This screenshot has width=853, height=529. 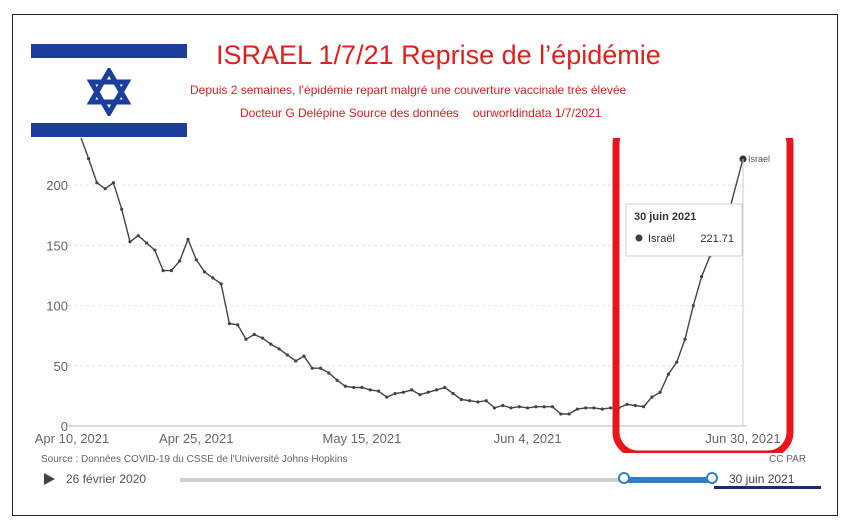 I want to click on y-tick-label: 150, so click(x=57, y=245).